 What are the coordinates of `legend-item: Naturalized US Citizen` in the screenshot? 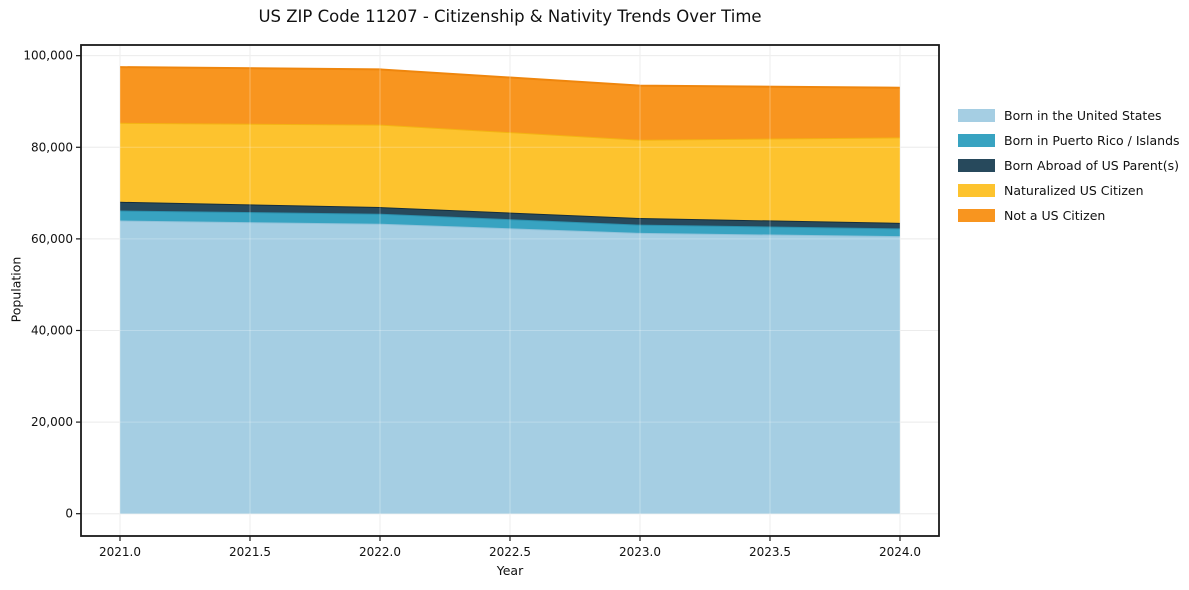 It's located at (1069, 190).